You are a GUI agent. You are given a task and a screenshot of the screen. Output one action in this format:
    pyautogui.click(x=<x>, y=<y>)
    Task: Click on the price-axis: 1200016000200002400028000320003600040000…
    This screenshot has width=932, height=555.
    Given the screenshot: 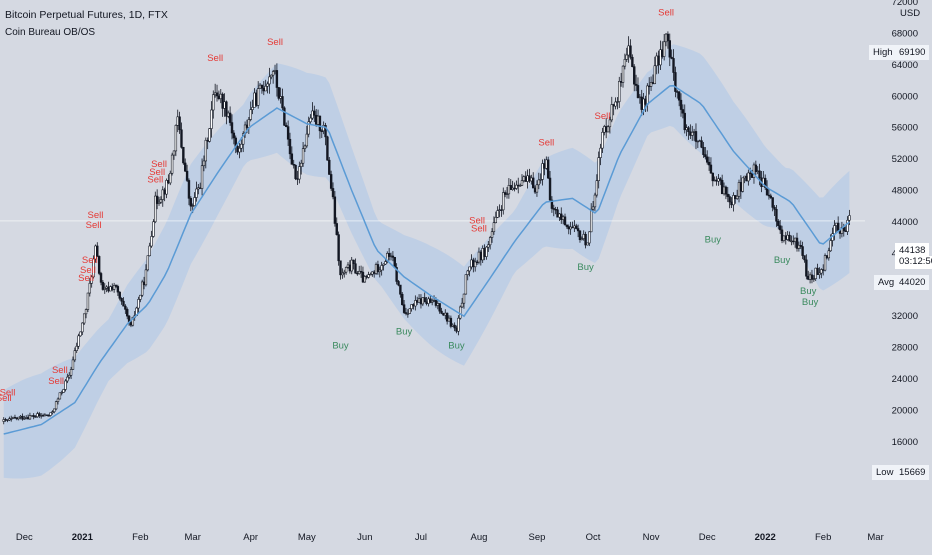 What is the action you would take?
    pyautogui.click(x=905, y=239)
    